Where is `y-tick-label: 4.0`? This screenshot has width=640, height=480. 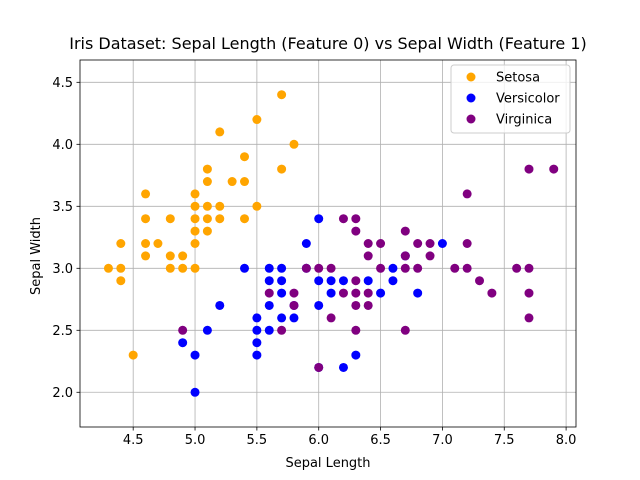
y-tick-label: 4.0 is located at coordinates (62, 145).